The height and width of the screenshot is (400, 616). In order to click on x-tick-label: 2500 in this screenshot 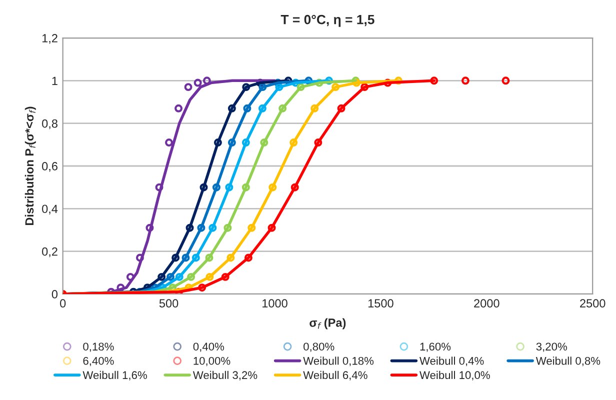, I will do `click(593, 303)`.